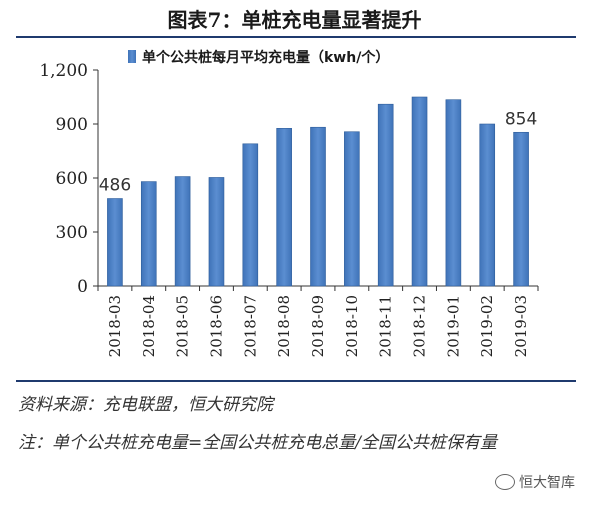  Describe the element at coordinates (132, 56) in the screenshot. I see `legend-swatch` at that location.